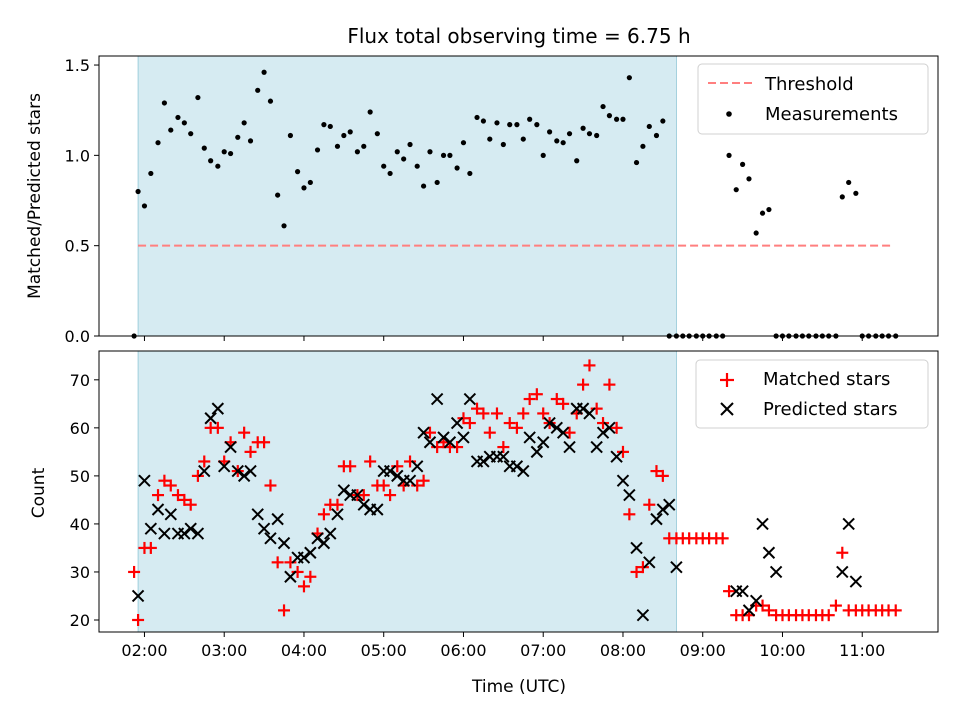 The width and height of the screenshot is (960, 720). I want to click on y-tick-label: 1.0, so click(77, 155).